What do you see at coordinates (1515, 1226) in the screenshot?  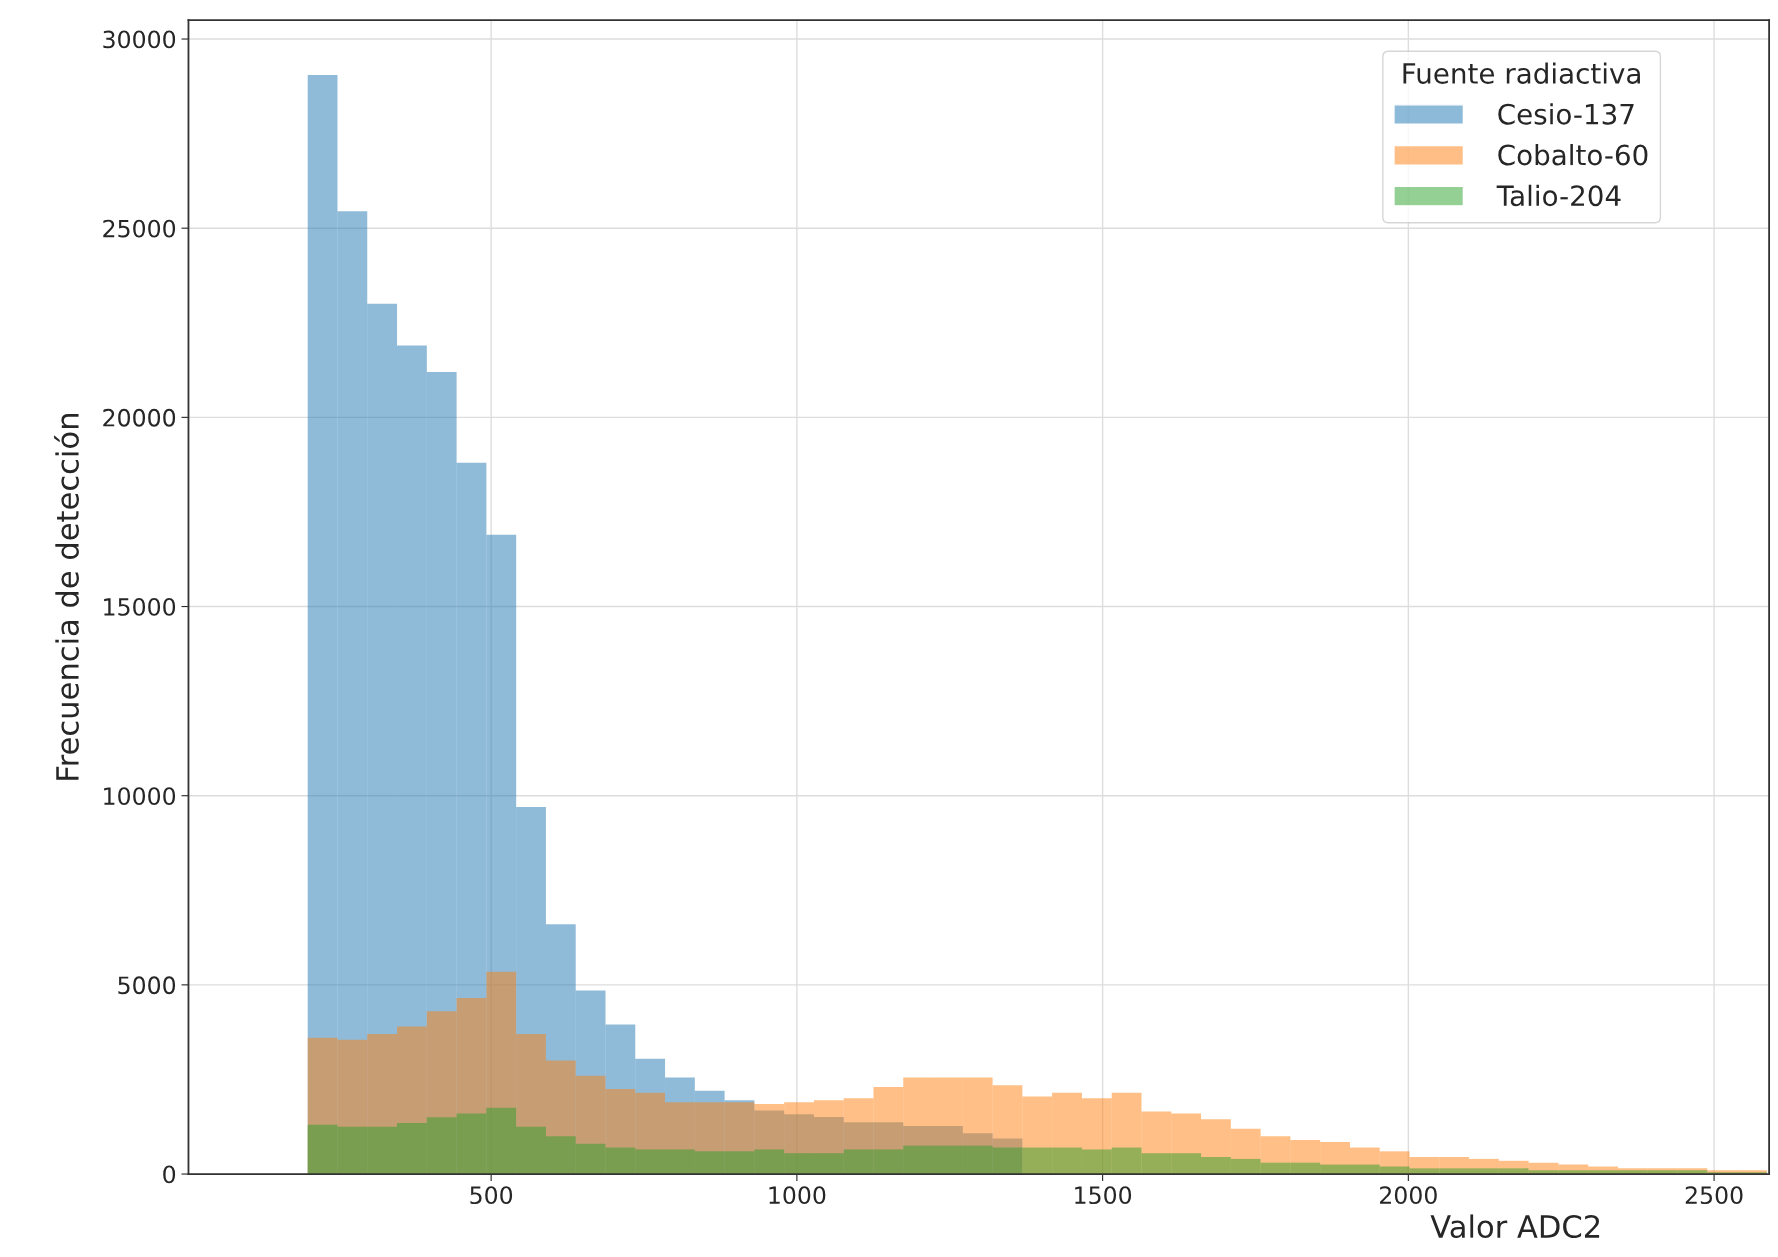 I see `x-axis-title: Valor ADC2` at bounding box center [1515, 1226].